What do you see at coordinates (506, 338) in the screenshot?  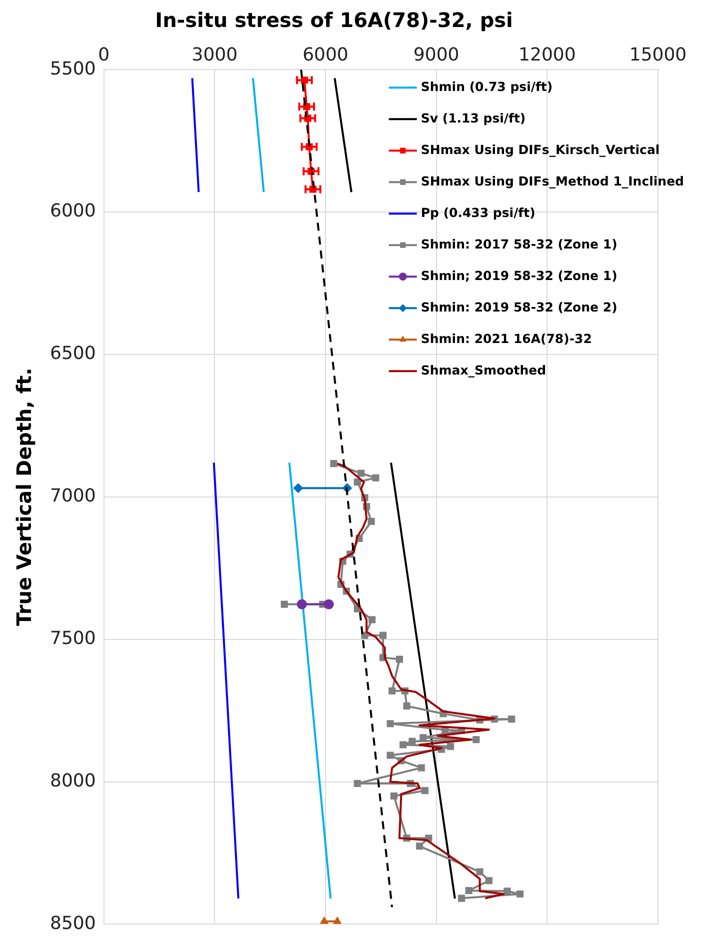 I see `legend-label: Shmin: 2021 16A(78)-32` at bounding box center [506, 338].